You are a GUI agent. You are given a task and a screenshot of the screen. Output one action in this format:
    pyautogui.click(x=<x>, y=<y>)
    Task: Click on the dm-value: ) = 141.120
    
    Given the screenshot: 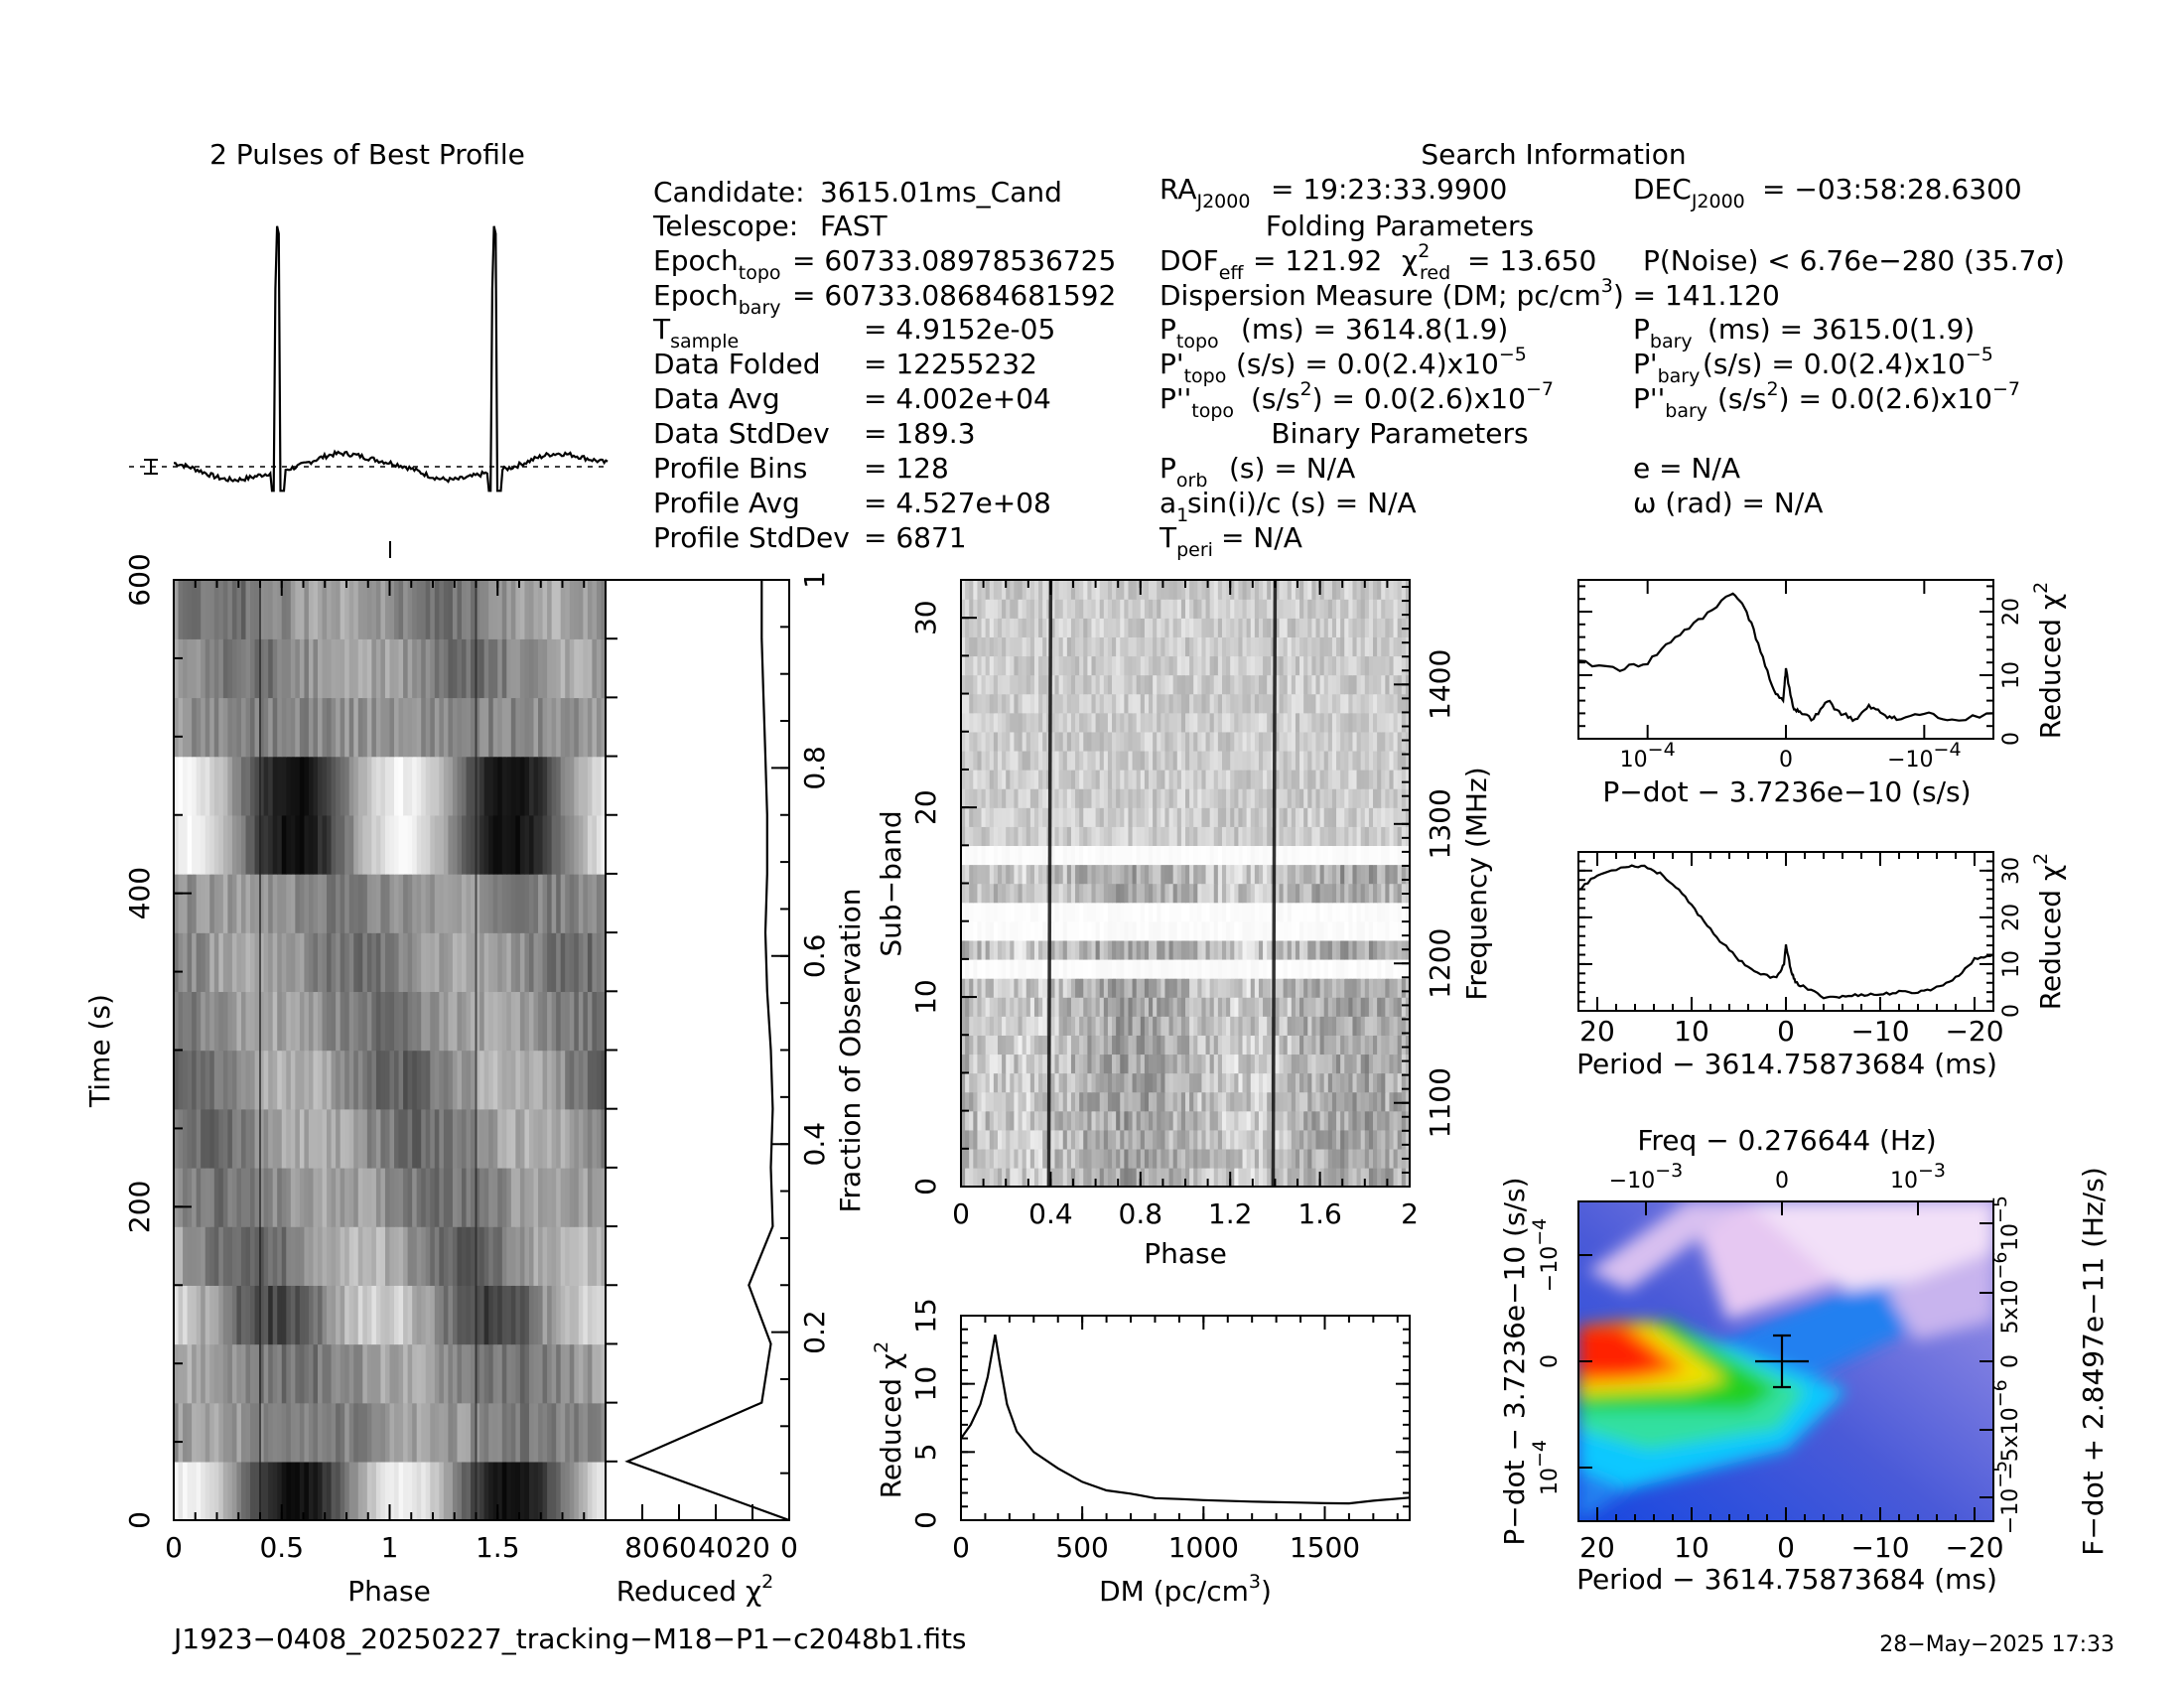 What is the action you would take?
    pyautogui.click(x=1696, y=295)
    